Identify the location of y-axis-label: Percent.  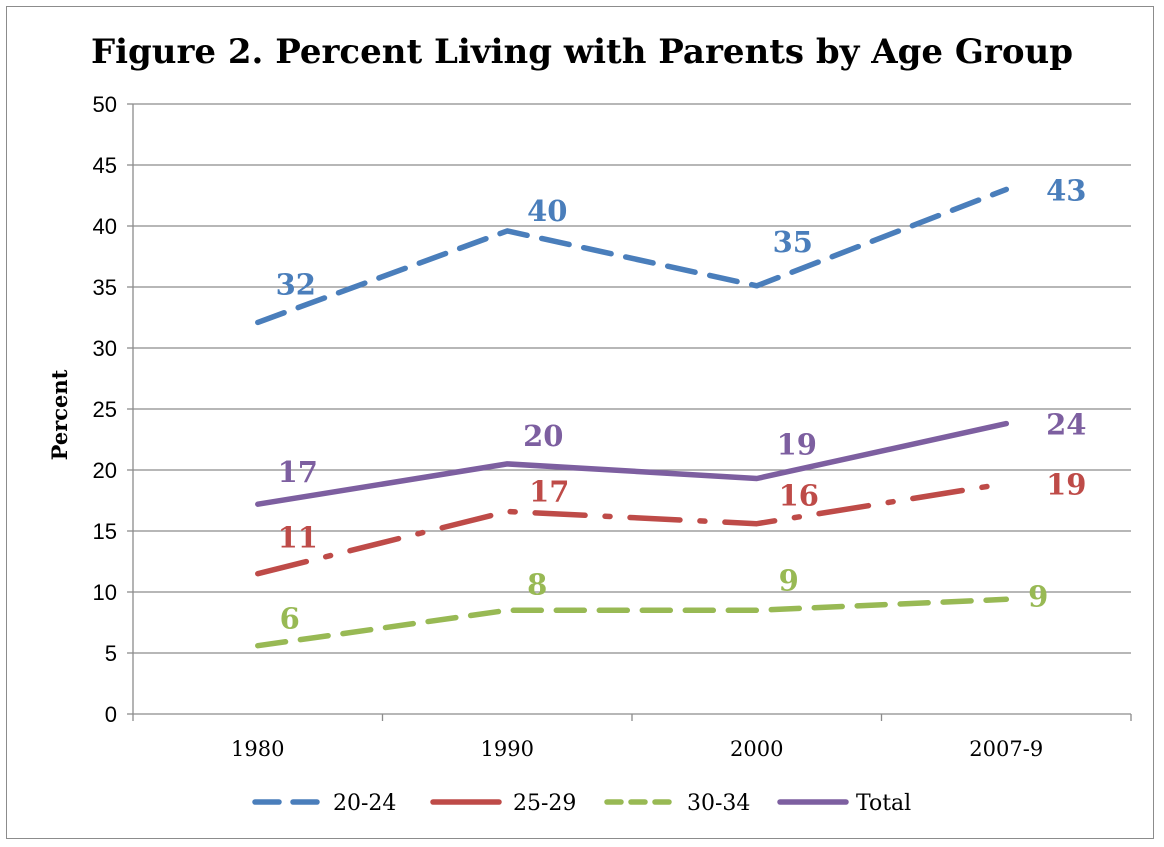
(59, 414).